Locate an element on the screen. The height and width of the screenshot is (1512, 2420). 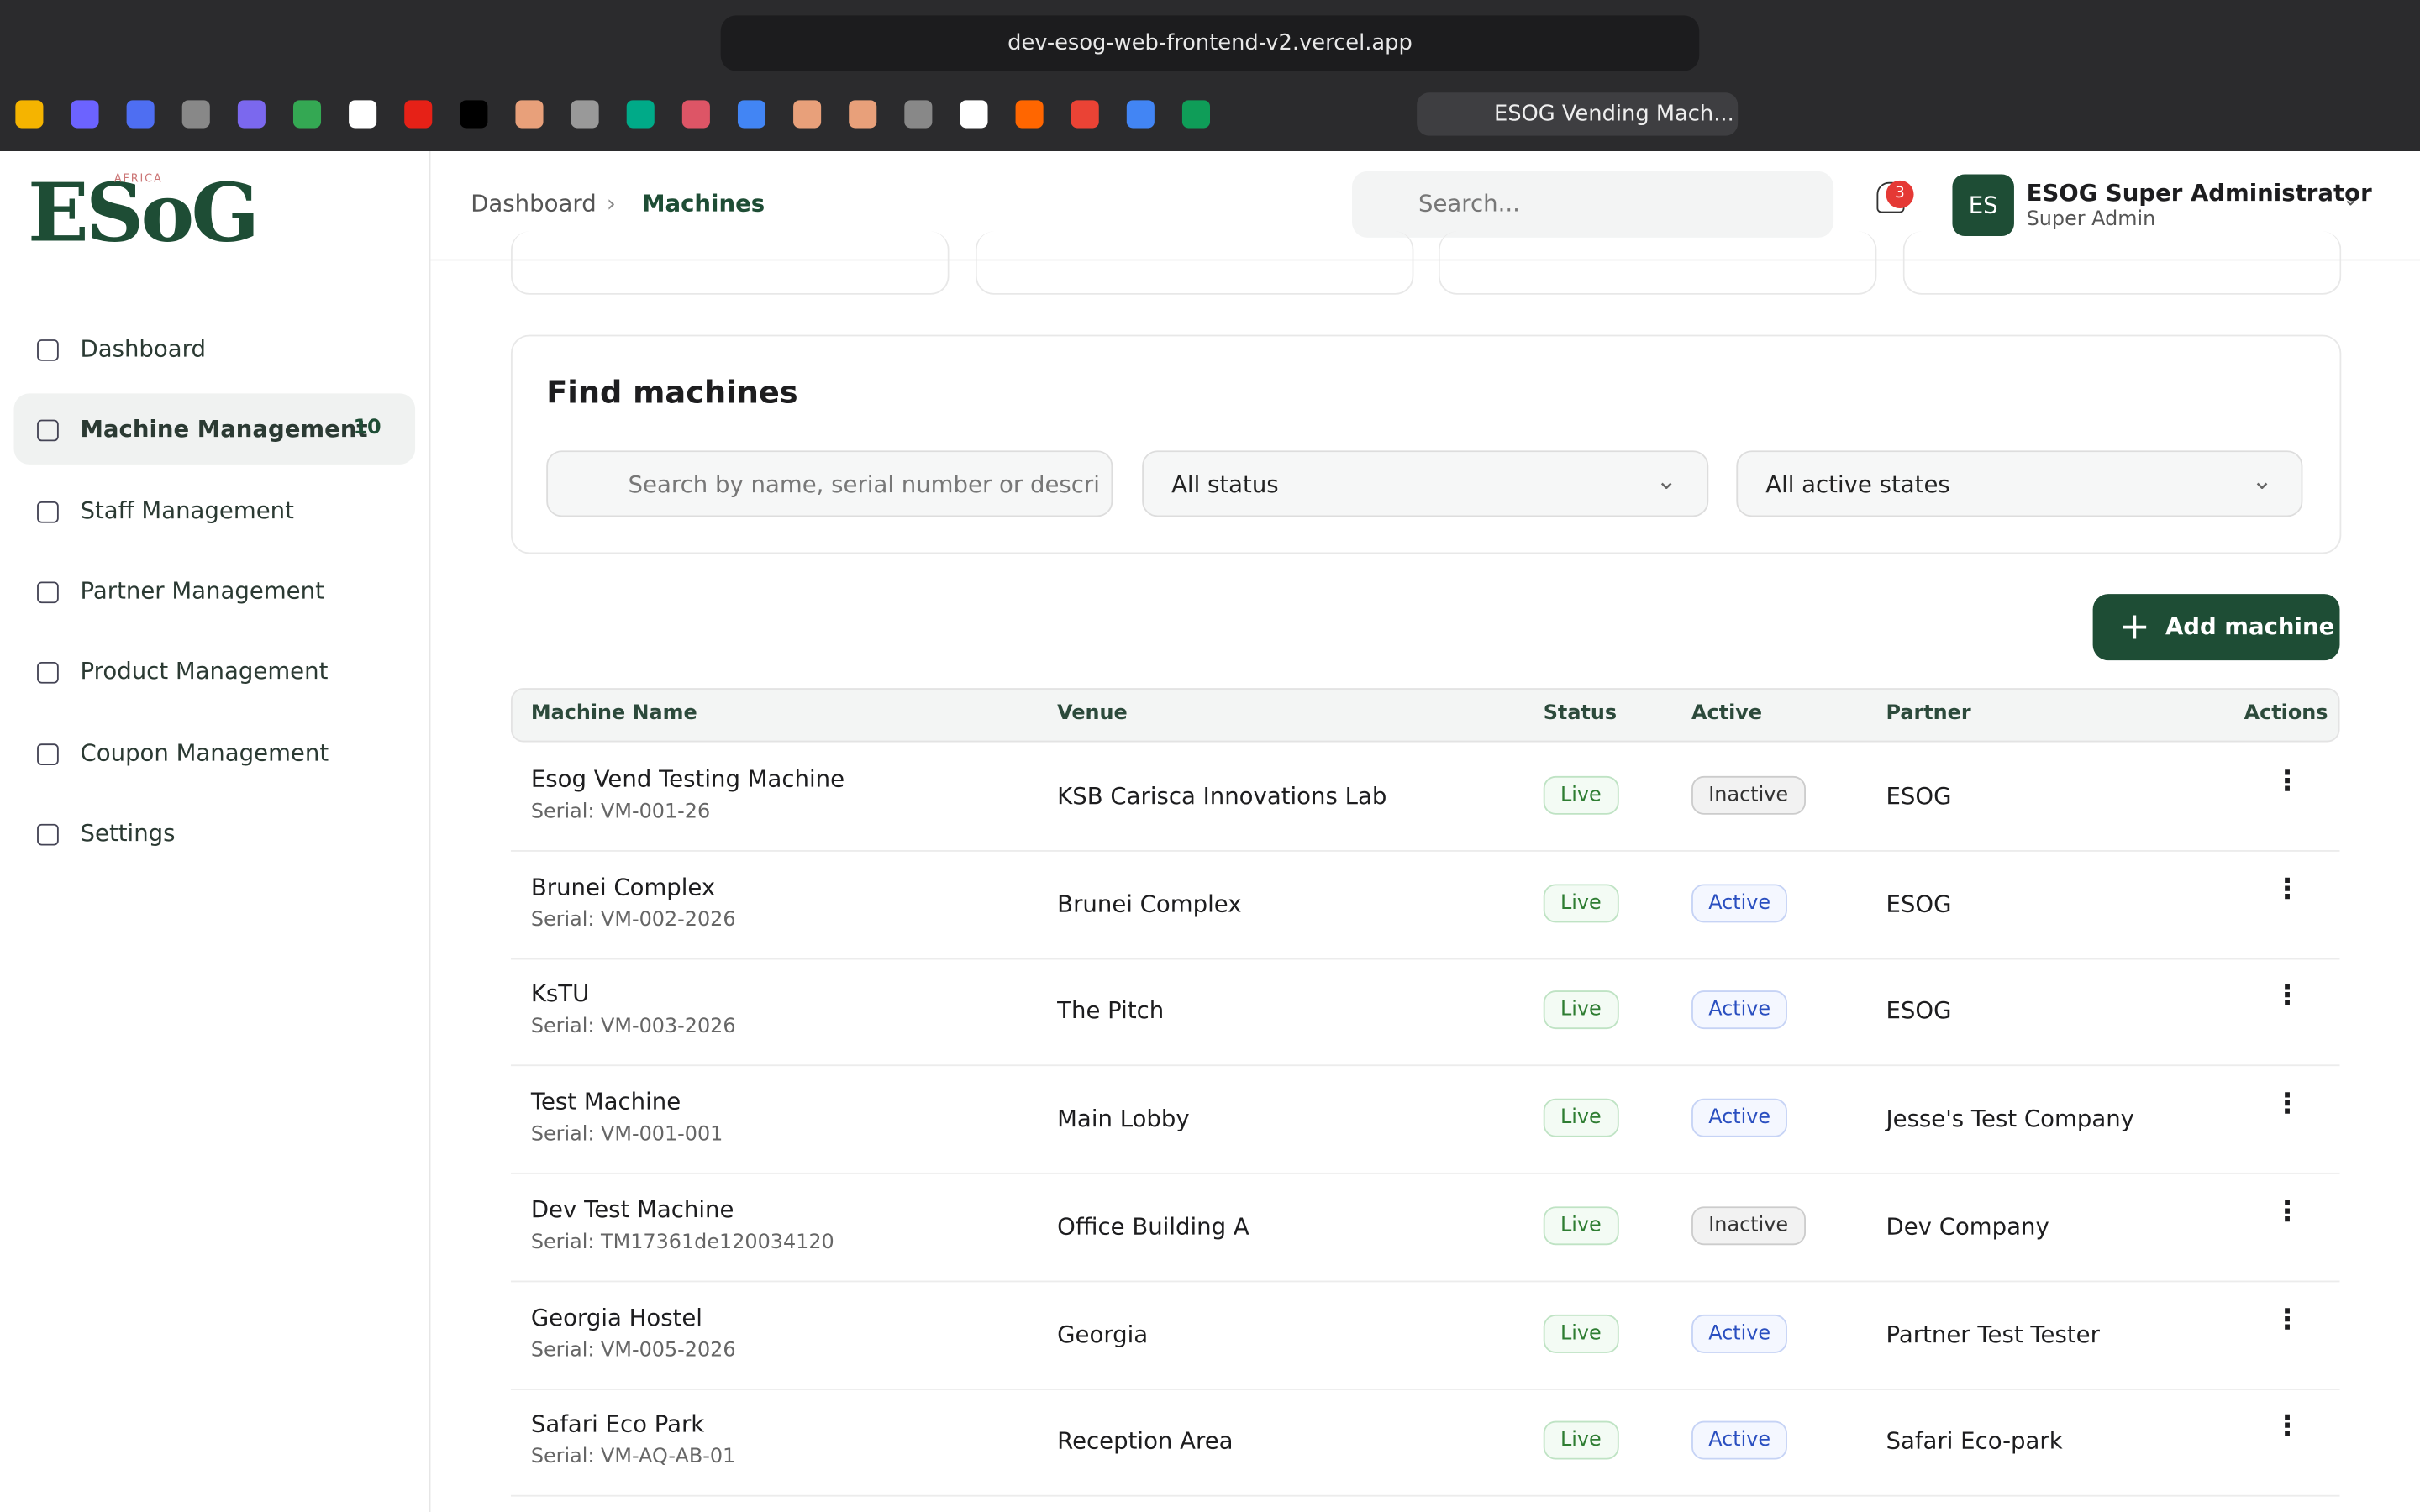
machine-serial: Serial: TM17361de120034120 is located at coordinates (682, 1242).